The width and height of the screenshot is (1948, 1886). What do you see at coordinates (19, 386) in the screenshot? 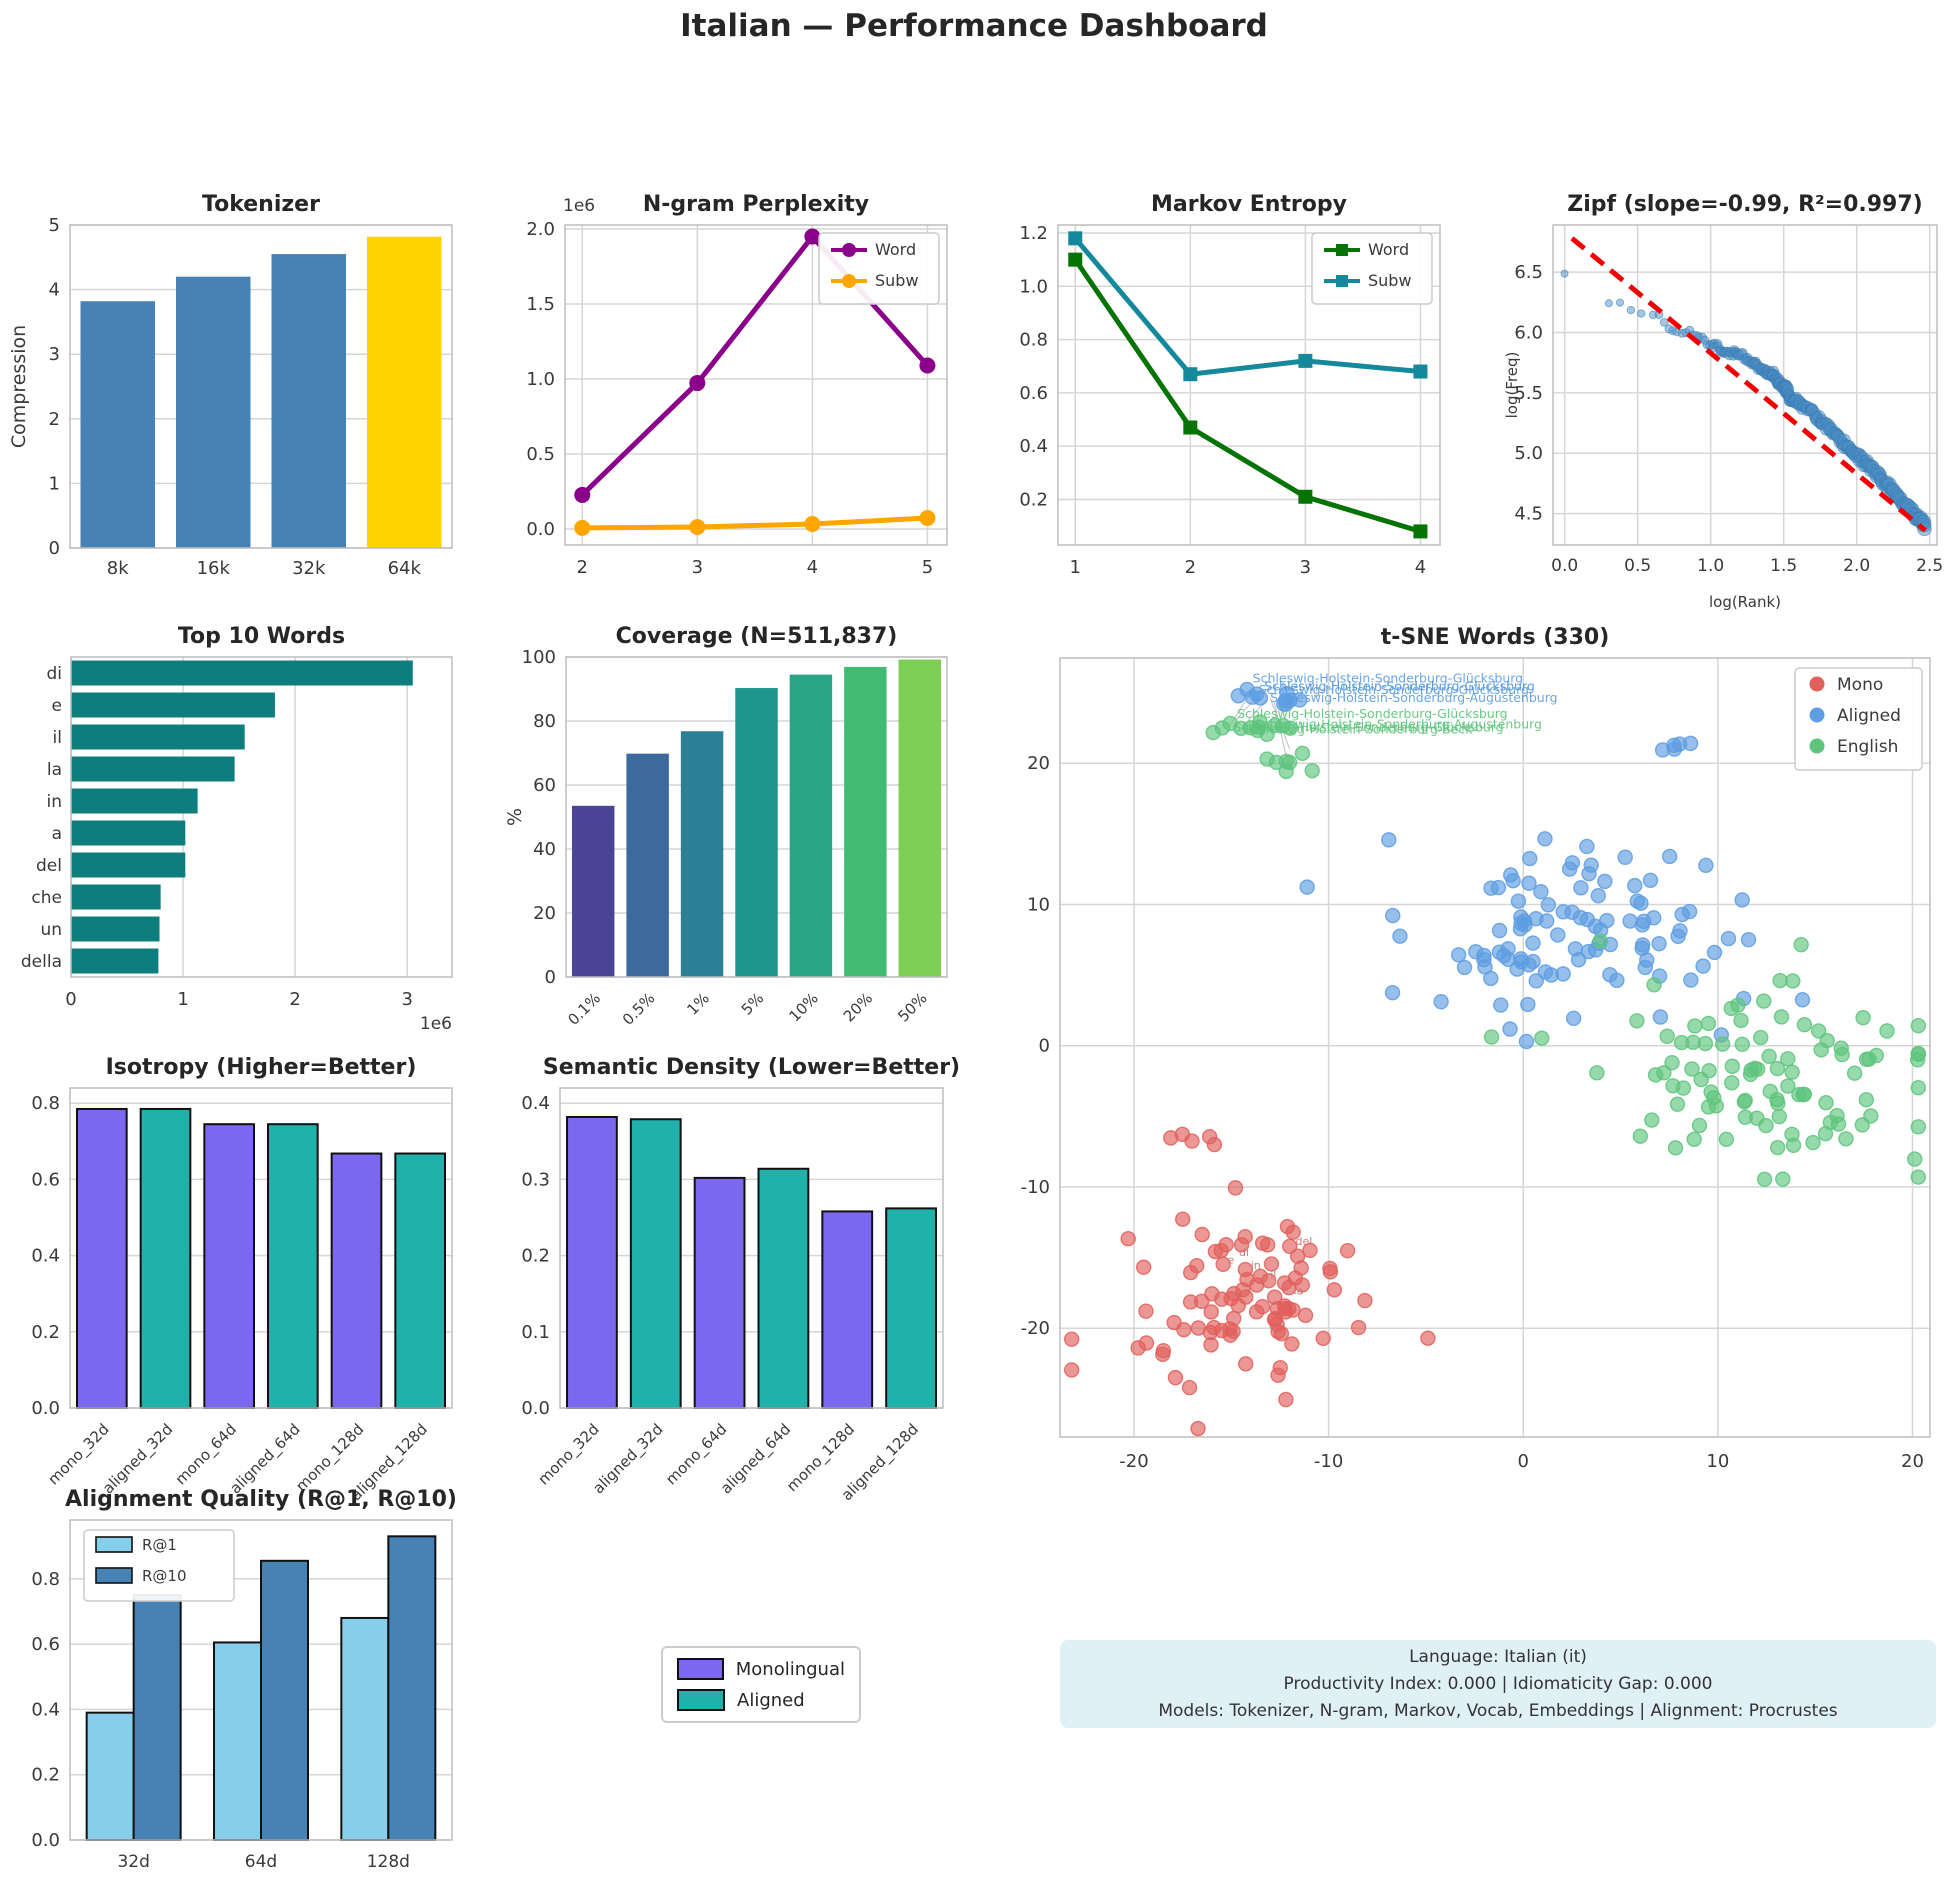
I see `y-axis-label: Compression` at bounding box center [19, 386].